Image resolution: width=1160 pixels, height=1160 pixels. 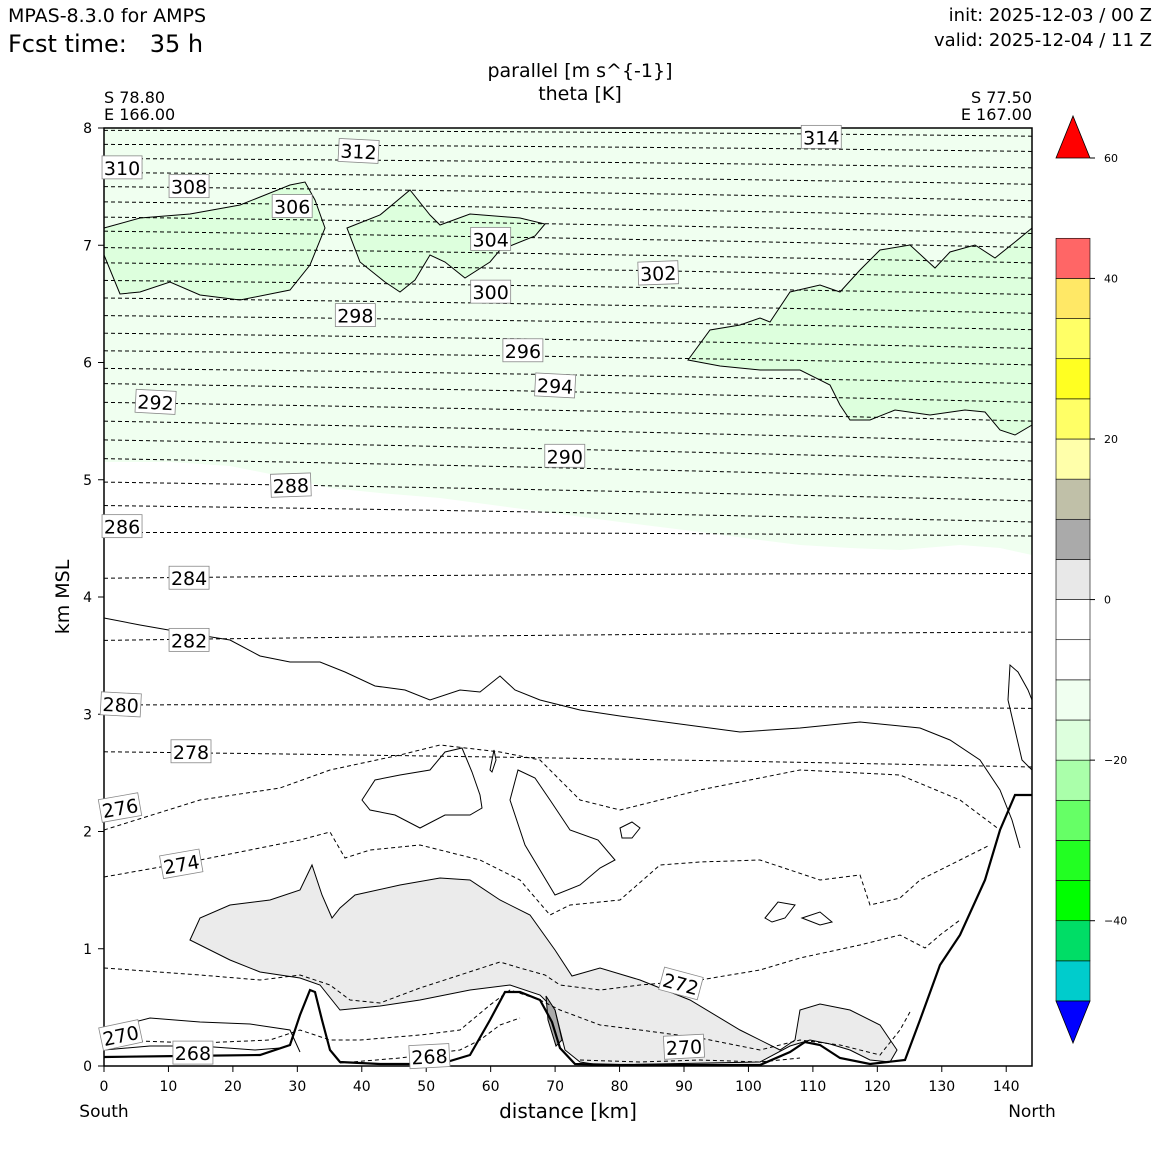 I want to click on theta-label: 270, so click(x=683, y=1046).